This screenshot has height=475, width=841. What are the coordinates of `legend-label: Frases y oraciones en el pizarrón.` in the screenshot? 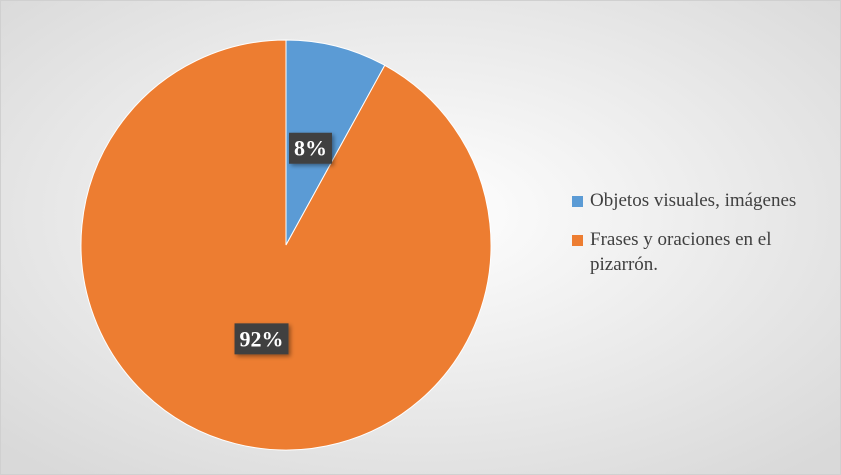 It's located at (681, 252).